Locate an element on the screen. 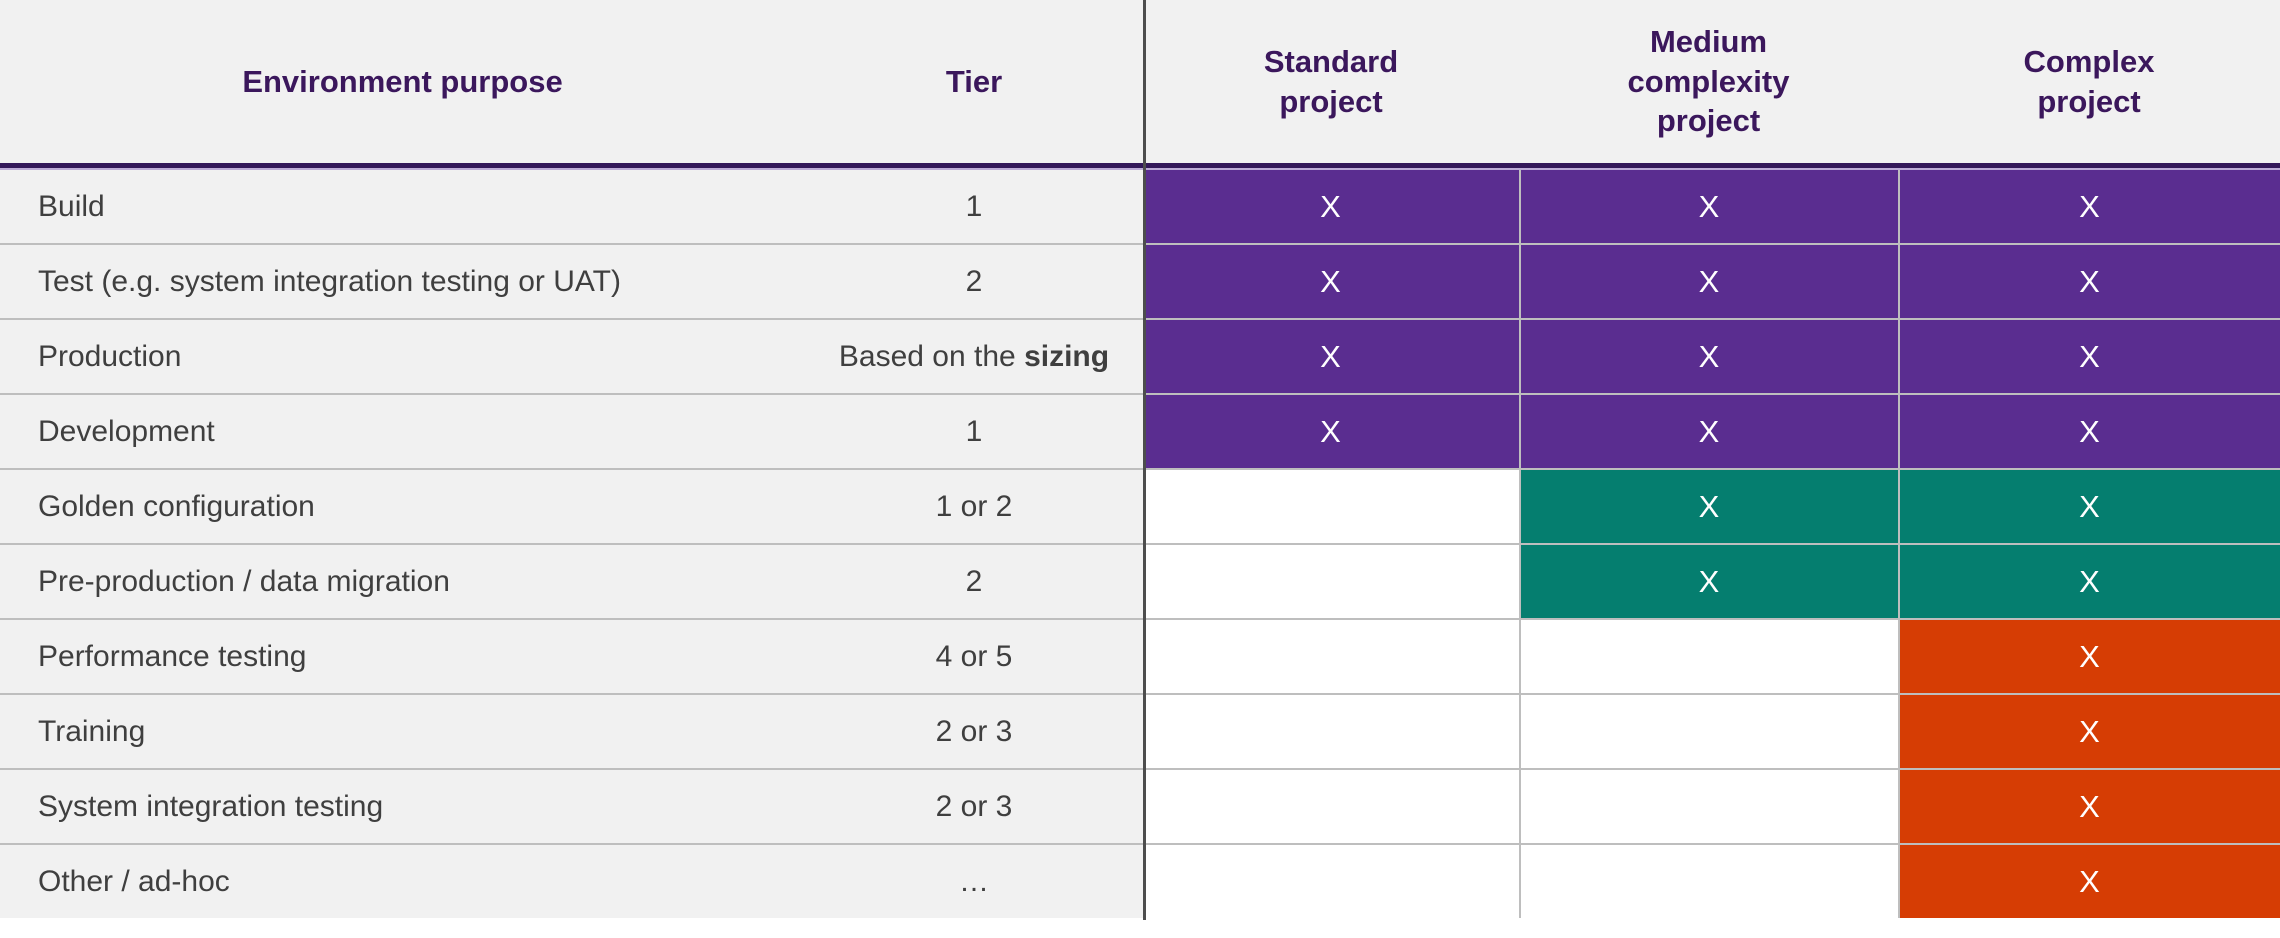  purpose-cell: Golden configuration is located at coordinates (402, 506).